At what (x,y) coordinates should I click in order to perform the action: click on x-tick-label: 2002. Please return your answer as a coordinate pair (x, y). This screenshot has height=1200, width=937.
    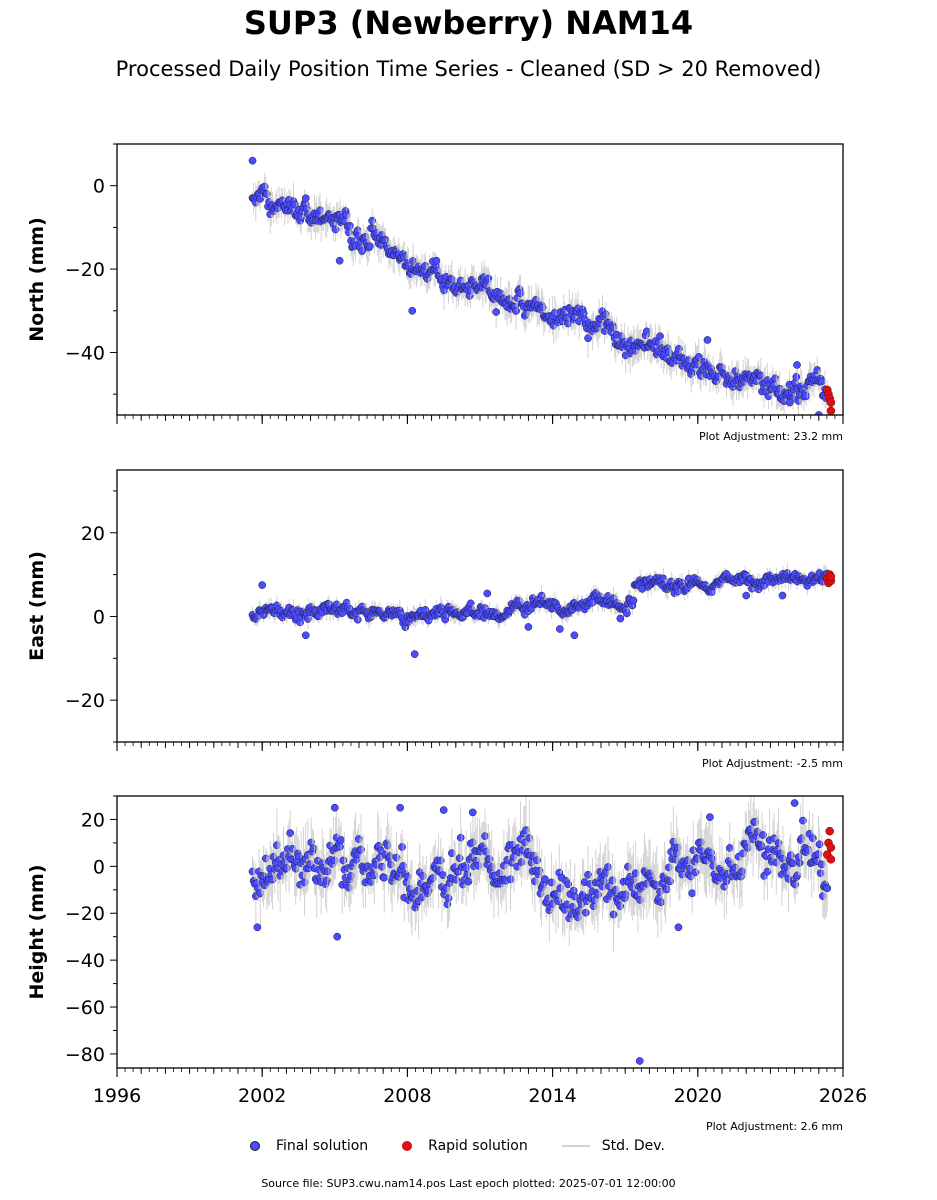
    Looking at the image, I should click on (262, 1096).